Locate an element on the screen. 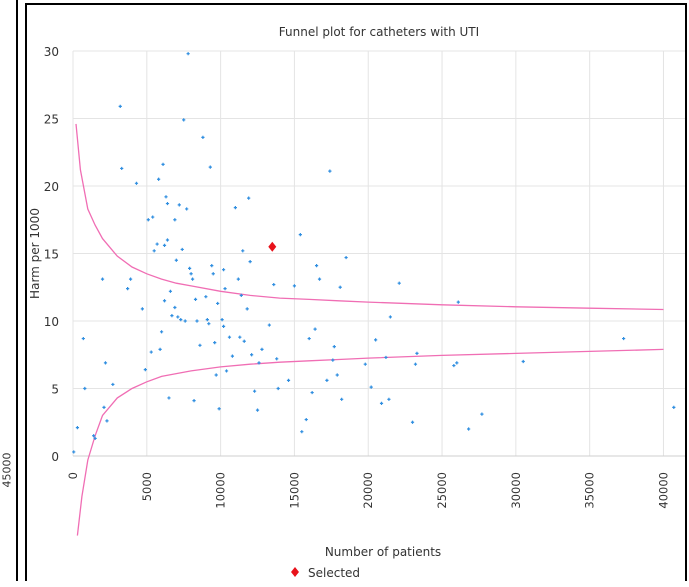  chart-title: Funnel plot for catheters with UTI is located at coordinates (379, 32).